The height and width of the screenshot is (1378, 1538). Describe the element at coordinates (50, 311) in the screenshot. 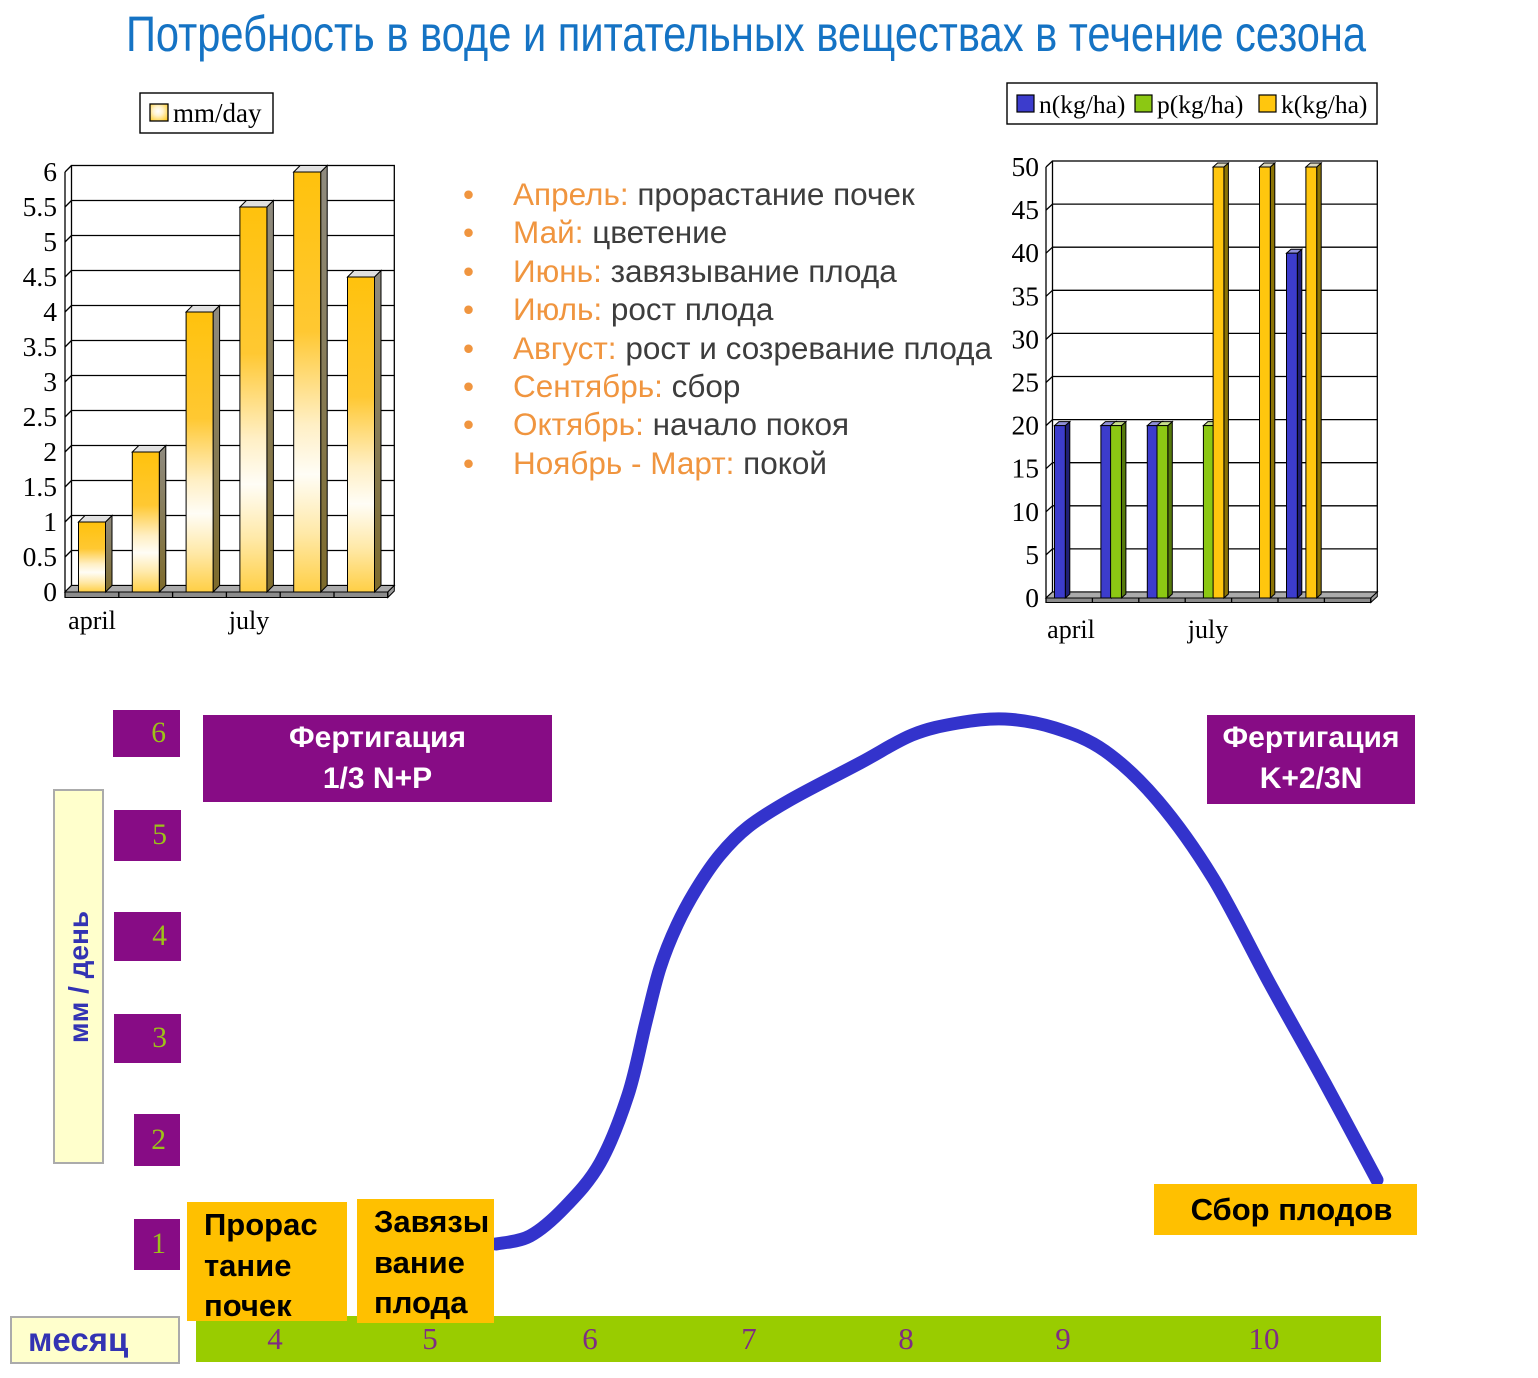

I see `svg-text: 4` at that location.